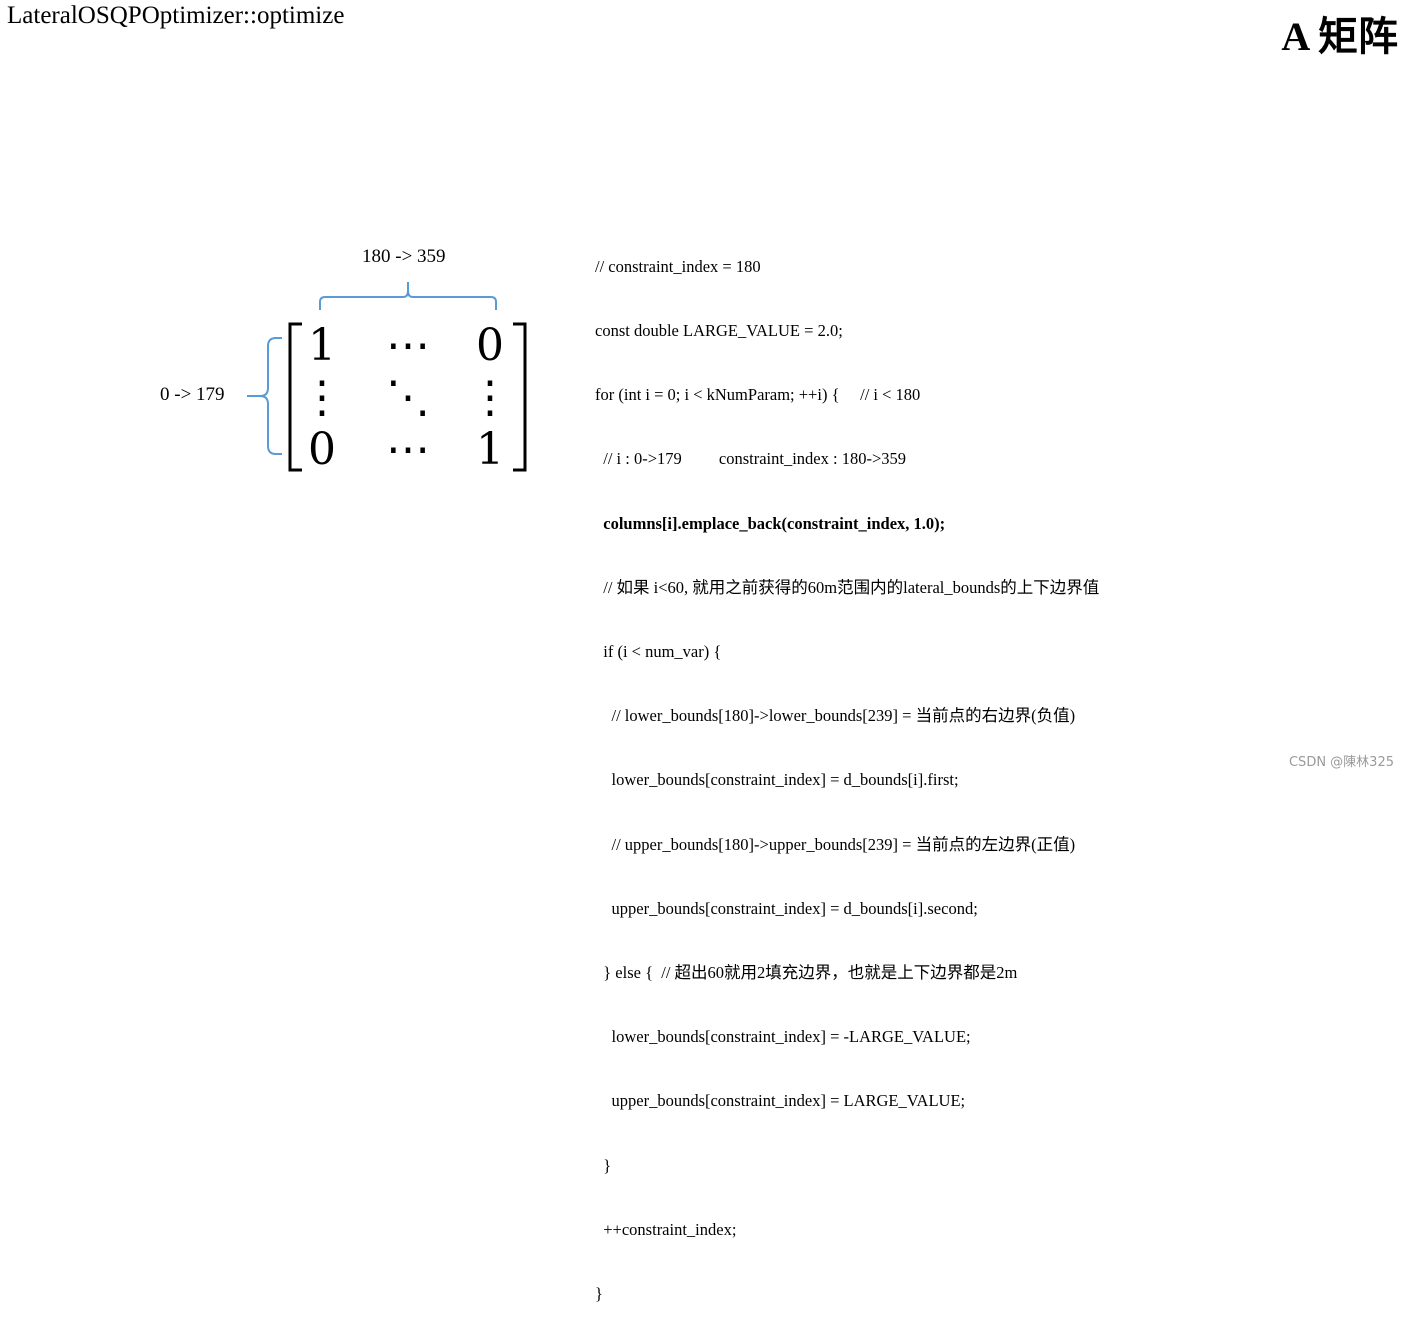  What do you see at coordinates (408, 296) in the screenshot?
I see `column-range-brace` at bounding box center [408, 296].